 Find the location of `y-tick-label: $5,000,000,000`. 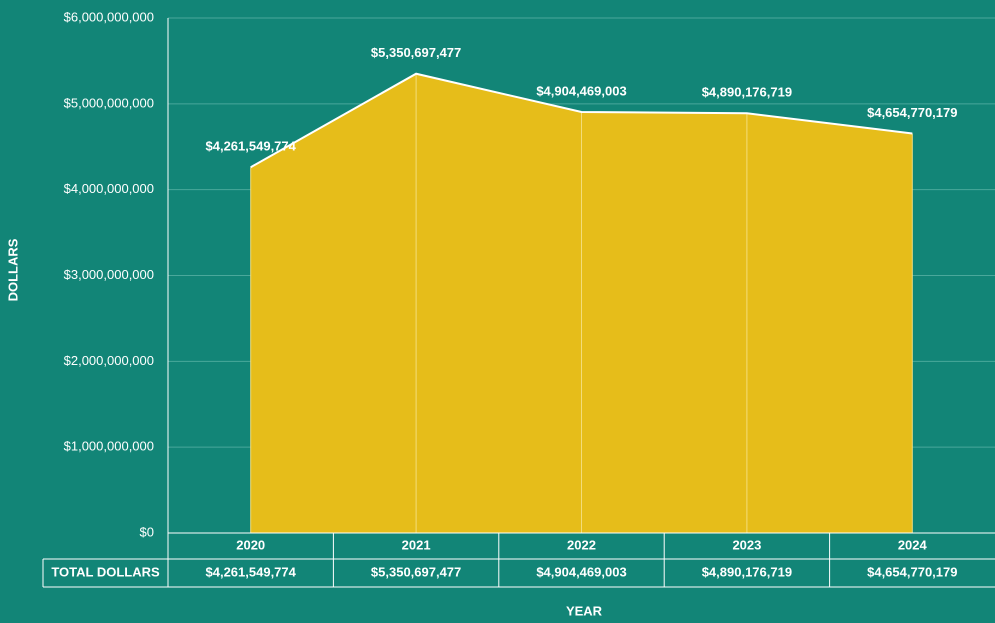

y-tick-label: $5,000,000,000 is located at coordinates (109, 102).